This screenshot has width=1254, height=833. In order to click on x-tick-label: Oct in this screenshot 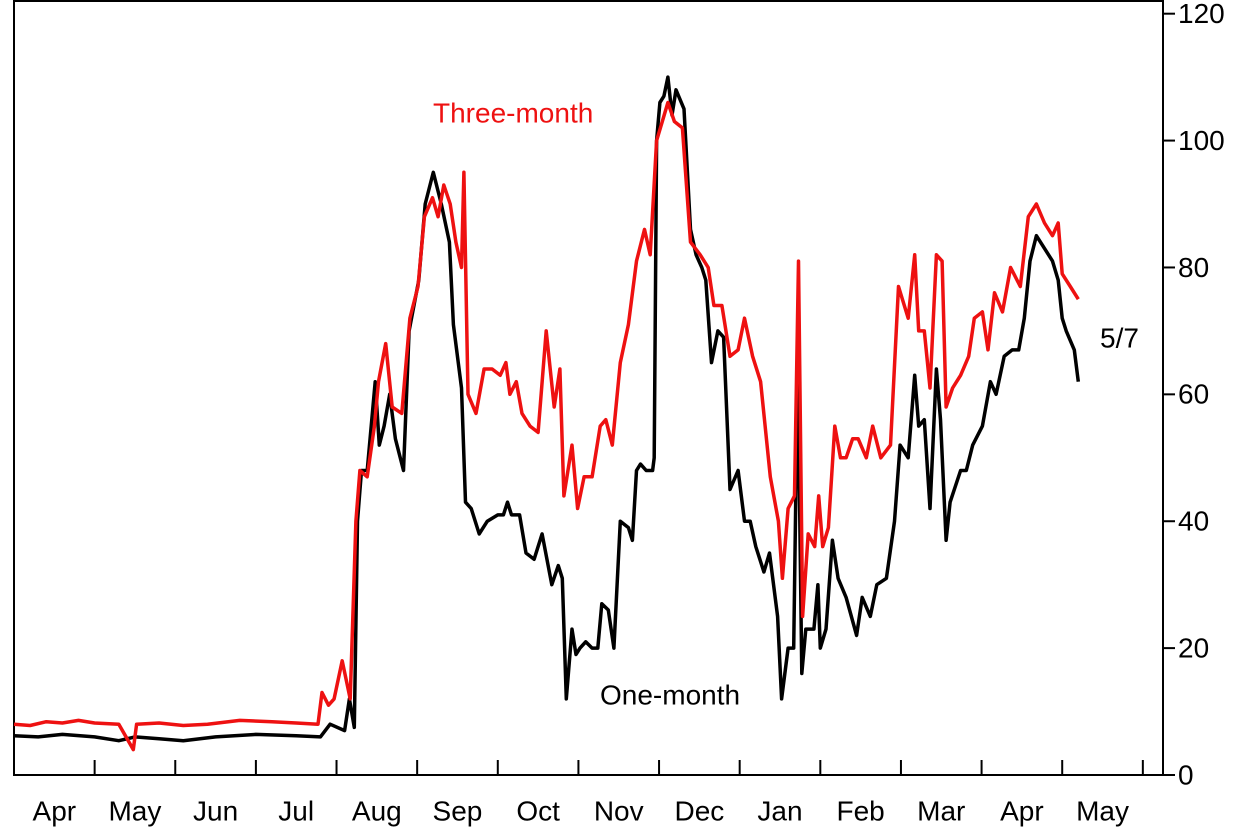, I will do `click(538, 810)`.